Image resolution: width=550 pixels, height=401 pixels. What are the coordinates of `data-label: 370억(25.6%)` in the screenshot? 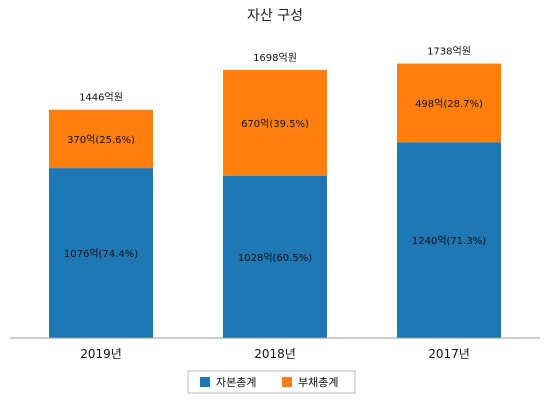 It's located at (101, 140).